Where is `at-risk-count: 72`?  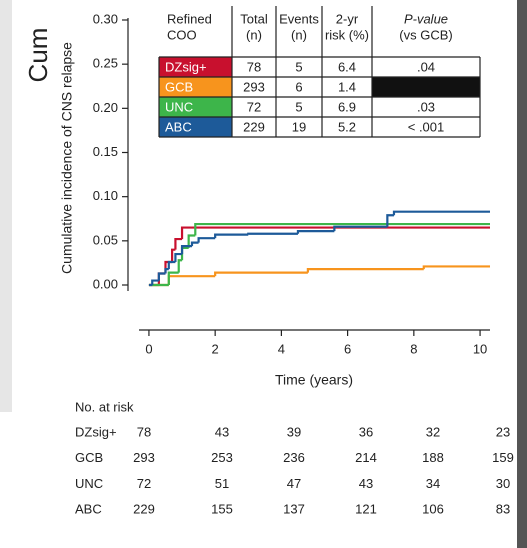
at-risk-count: 72 is located at coordinates (144, 483).